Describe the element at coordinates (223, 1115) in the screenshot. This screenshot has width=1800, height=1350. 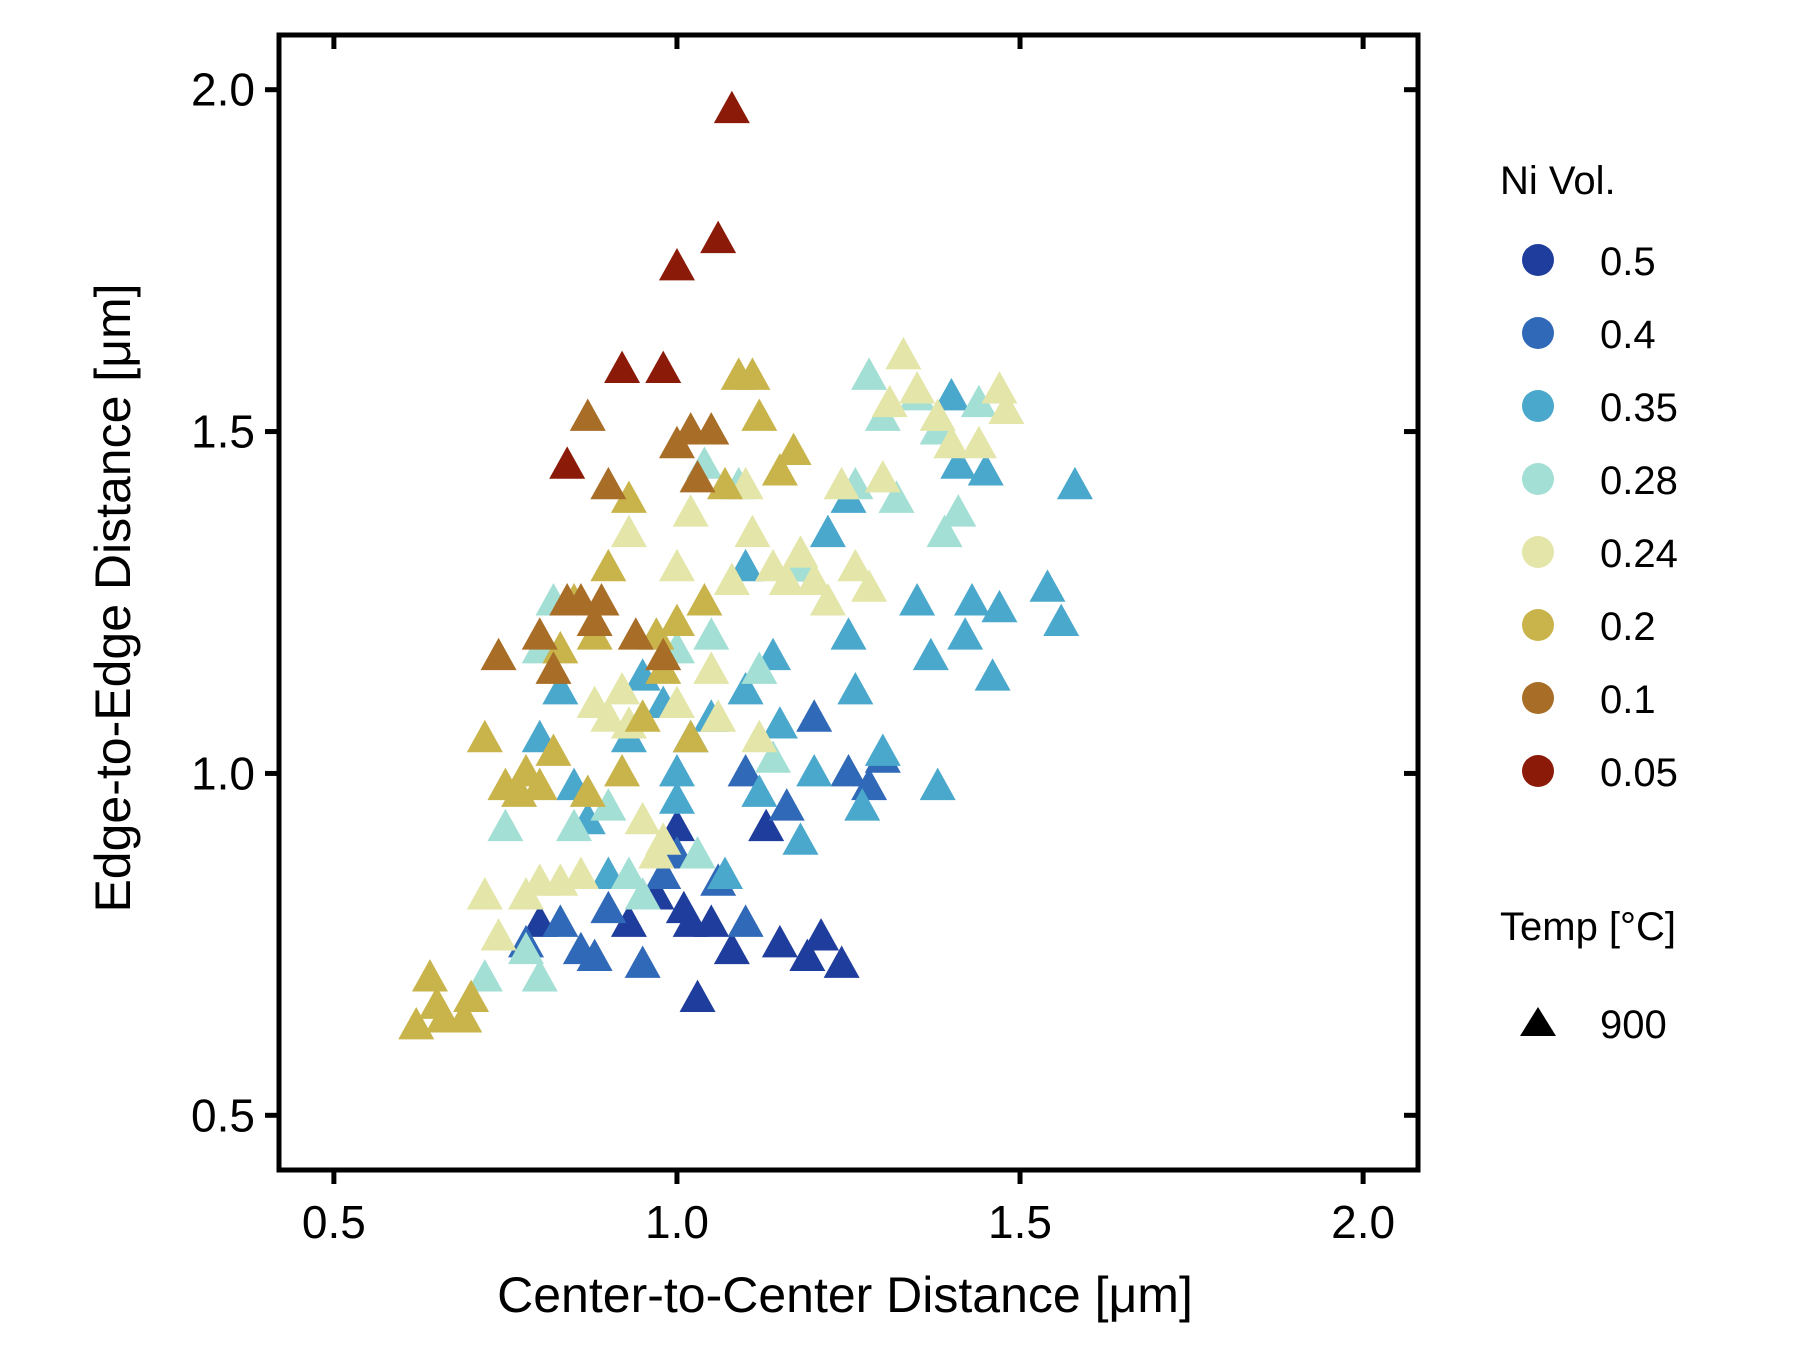
I see `y-tick-label: 0.5` at that location.